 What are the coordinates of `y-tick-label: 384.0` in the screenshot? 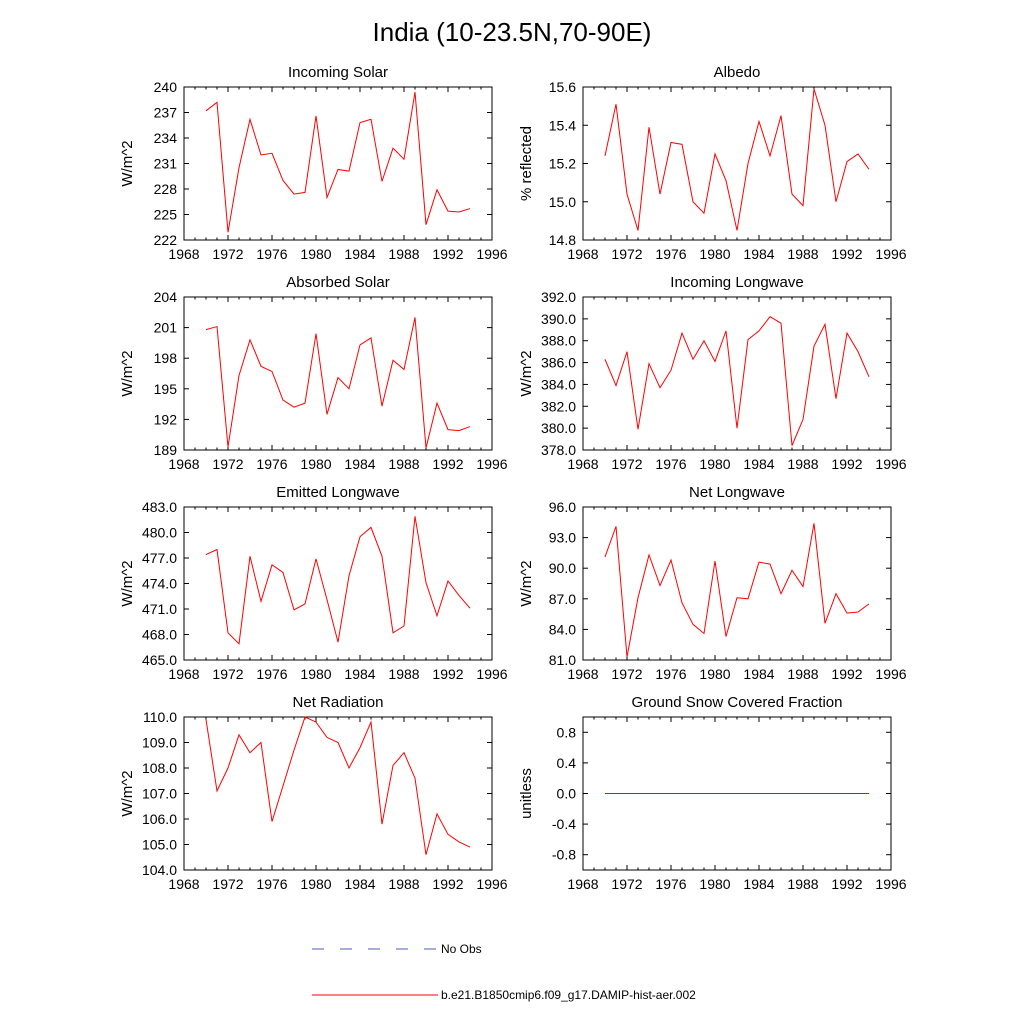 It's located at (558, 384).